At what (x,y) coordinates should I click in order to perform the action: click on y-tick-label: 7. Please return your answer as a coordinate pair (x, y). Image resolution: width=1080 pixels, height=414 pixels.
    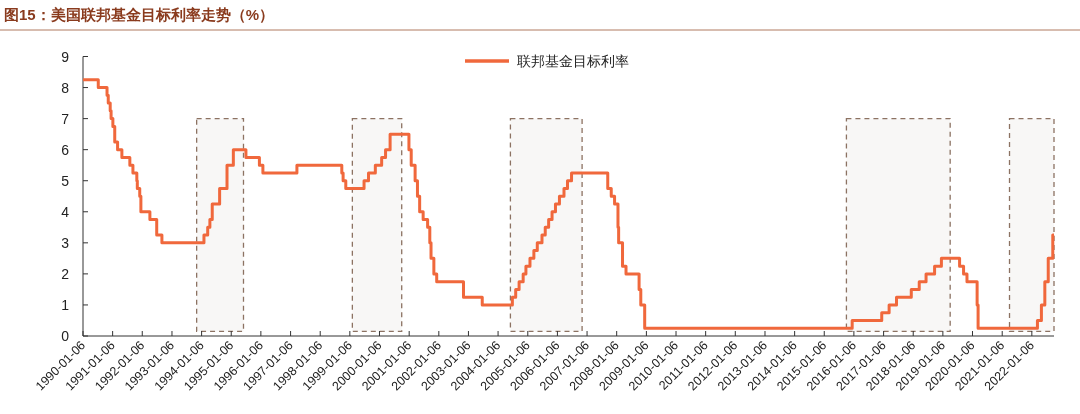
    Looking at the image, I should click on (65, 118).